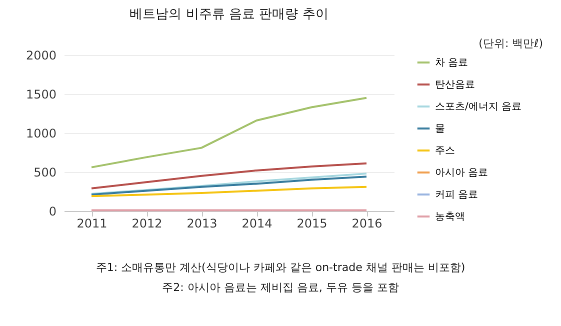  Describe the element at coordinates (461, 173) in the screenshot. I see `legend-label: 아시아 음료` at that location.